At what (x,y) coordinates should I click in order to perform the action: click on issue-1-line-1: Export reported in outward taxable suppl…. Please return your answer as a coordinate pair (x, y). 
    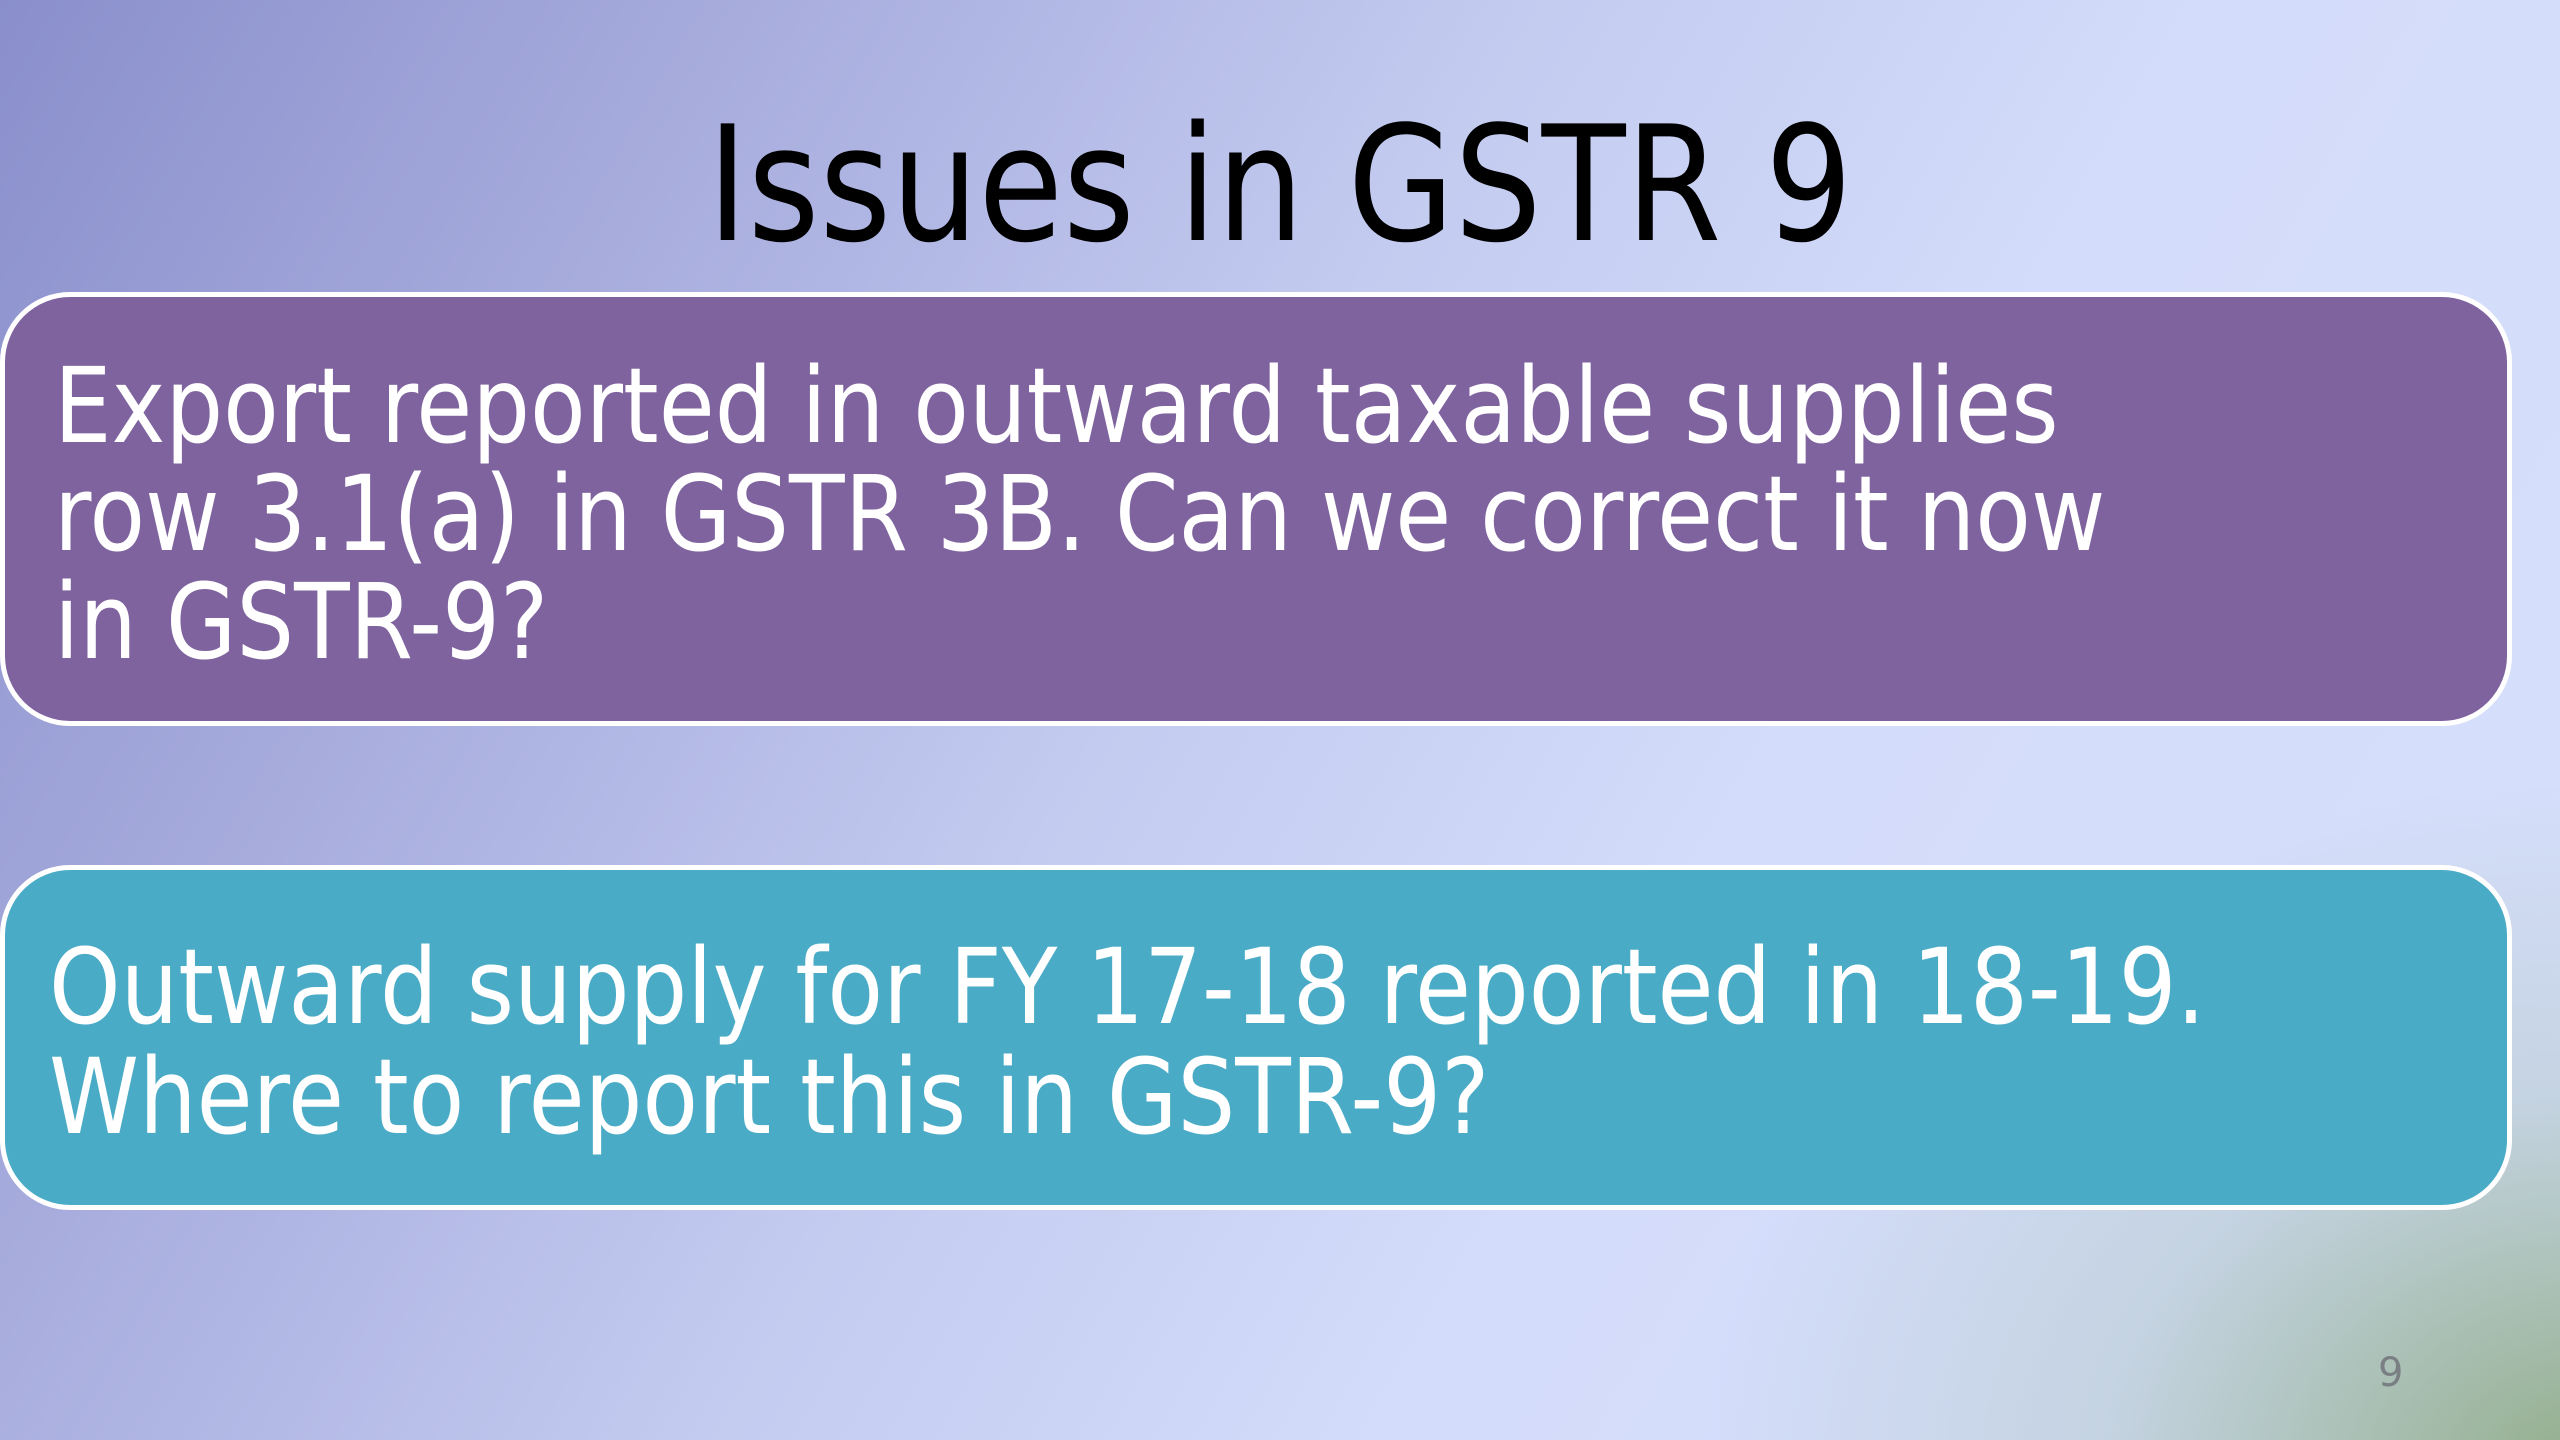
    Looking at the image, I should click on (1056, 406).